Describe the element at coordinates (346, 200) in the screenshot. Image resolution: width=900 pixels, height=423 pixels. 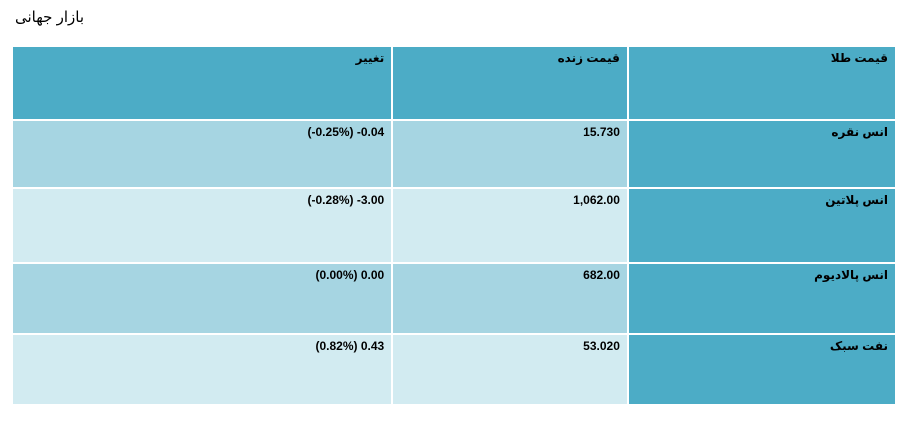
I see `change-value: (-0.28%) -3.00` at that location.